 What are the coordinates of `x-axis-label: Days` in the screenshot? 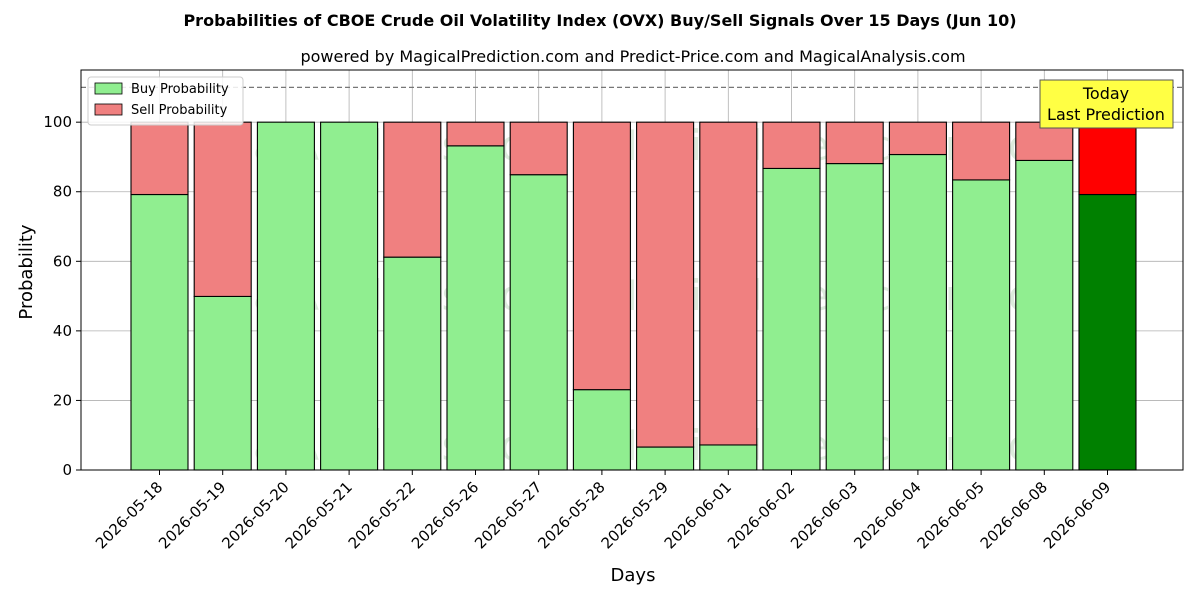 It's located at (633, 575).